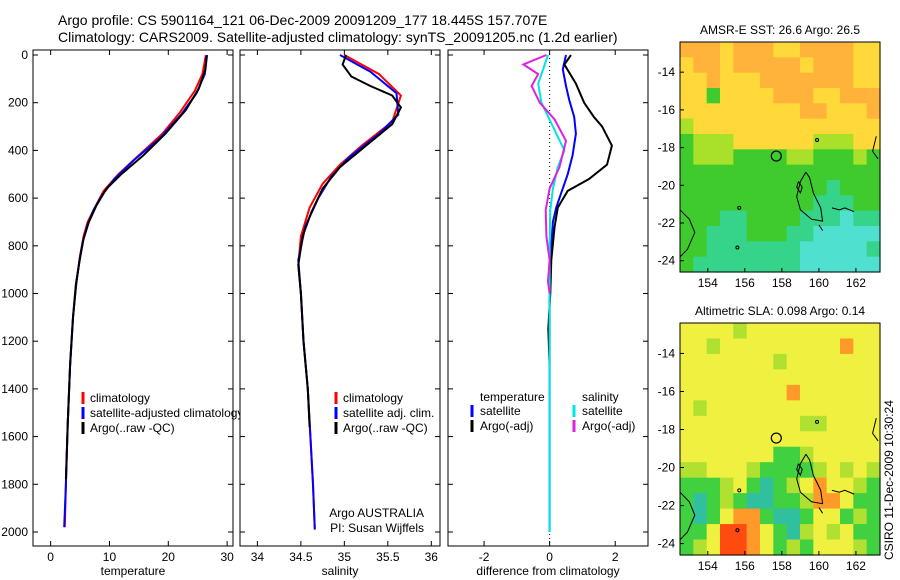  I want to click on x-tick-label: 35, so click(345, 557).